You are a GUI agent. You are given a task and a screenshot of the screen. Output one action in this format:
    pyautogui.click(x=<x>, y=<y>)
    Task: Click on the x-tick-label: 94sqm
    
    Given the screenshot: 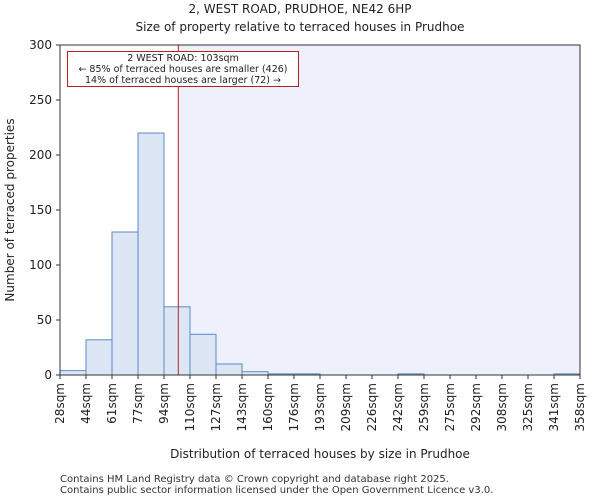 What is the action you would take?
    pyautogui.click(x=164, y=403)
    